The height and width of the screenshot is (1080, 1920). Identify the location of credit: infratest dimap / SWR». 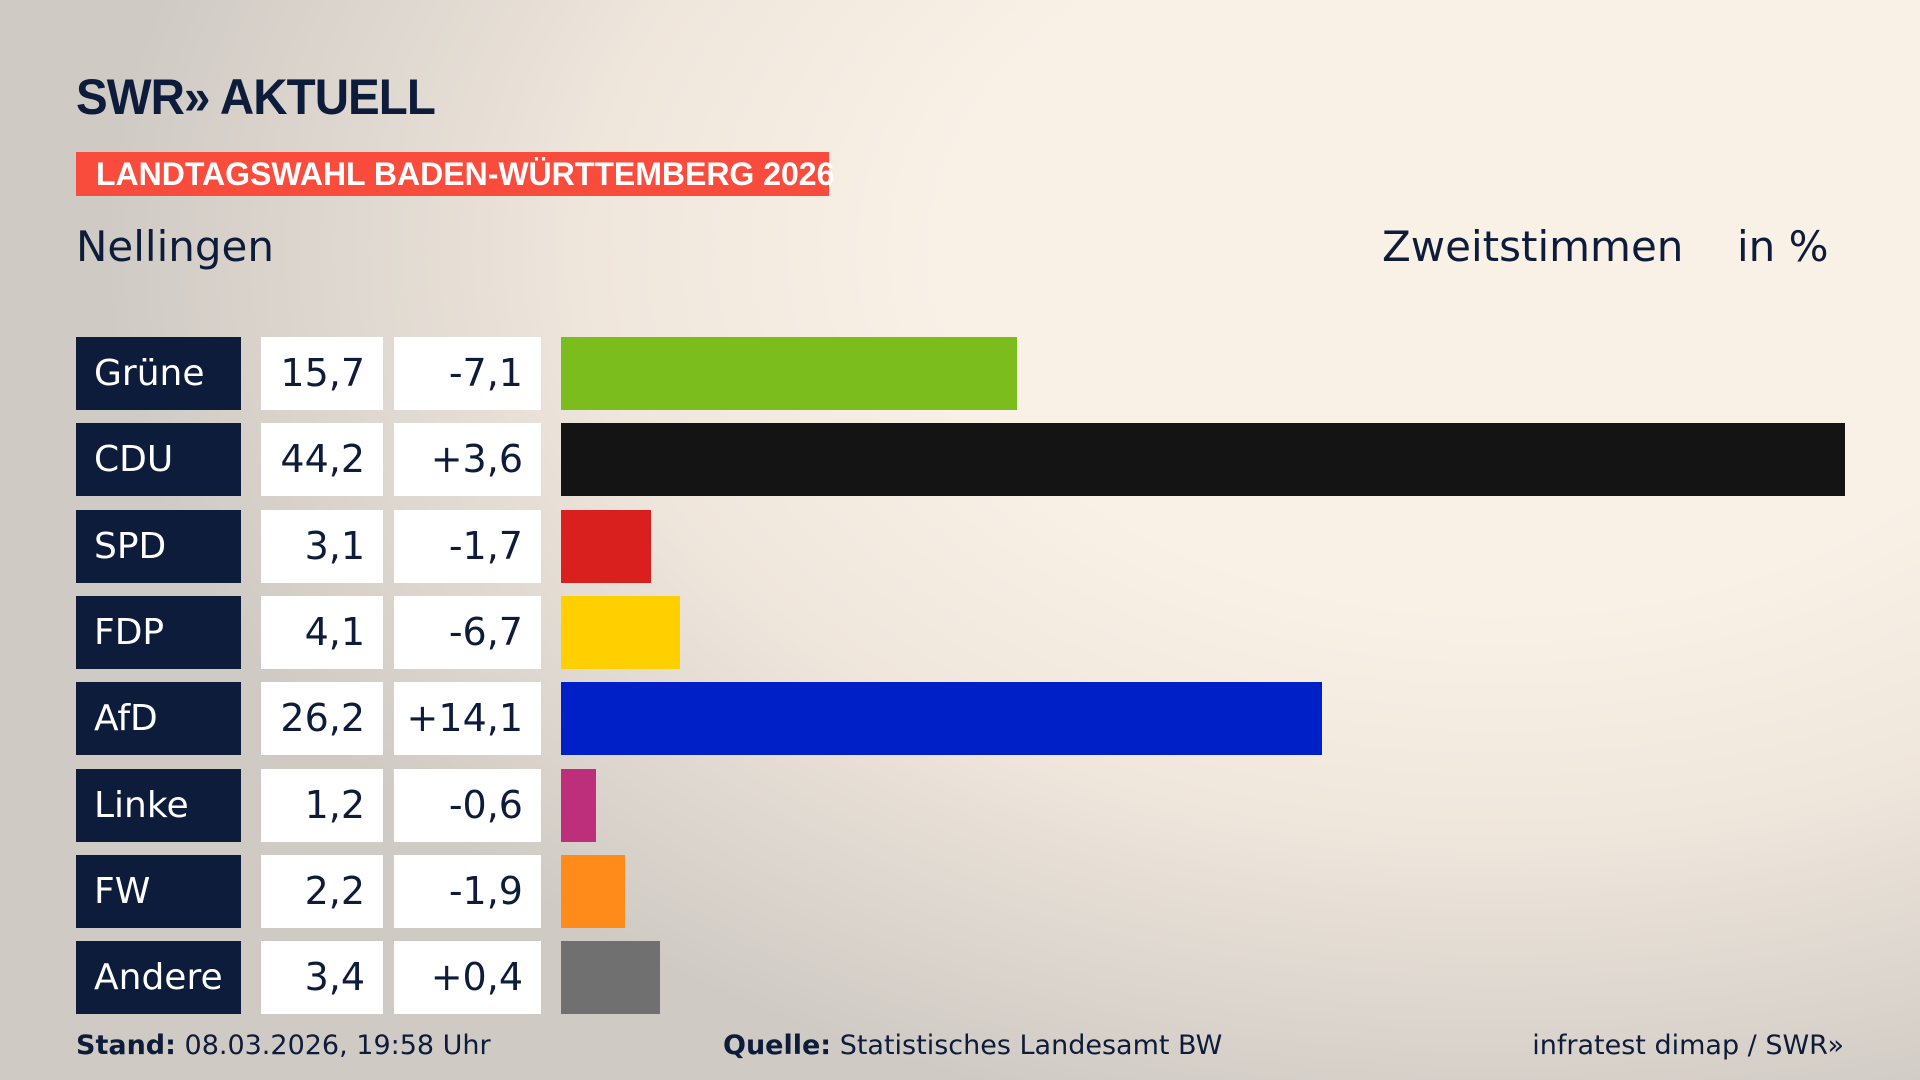
(1688, 1045).